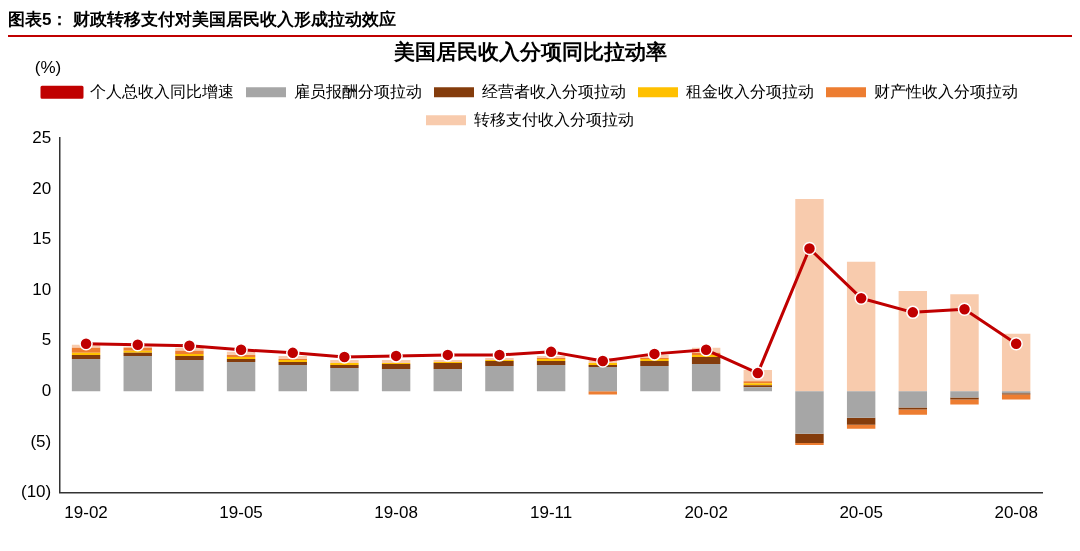 Image resolution: width=1080 pixels, height=551 pixels. What do you see at coordinates (1016, 513) in the screenshot?
I see `x-tick-label: 20-08` at bounding box center [1016, 513].